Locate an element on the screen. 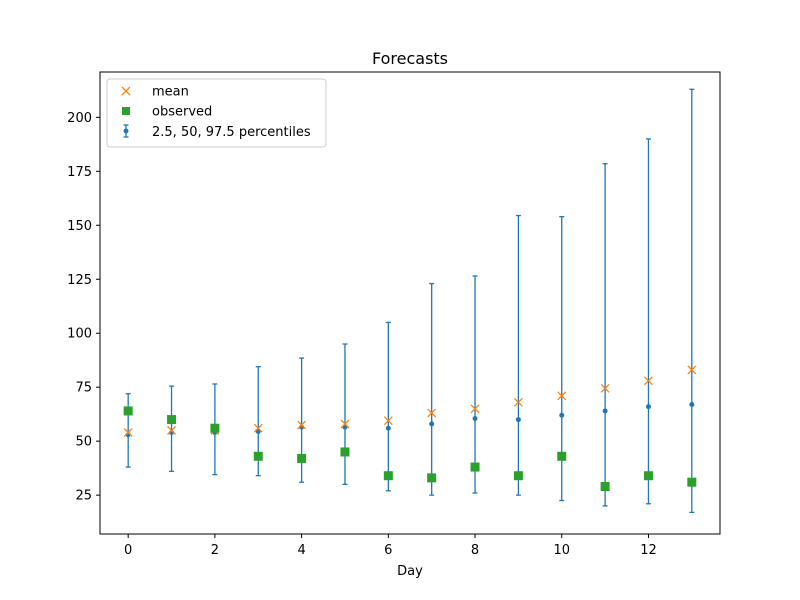  y-tick-label: 50 is located at coordinates (83, 442).